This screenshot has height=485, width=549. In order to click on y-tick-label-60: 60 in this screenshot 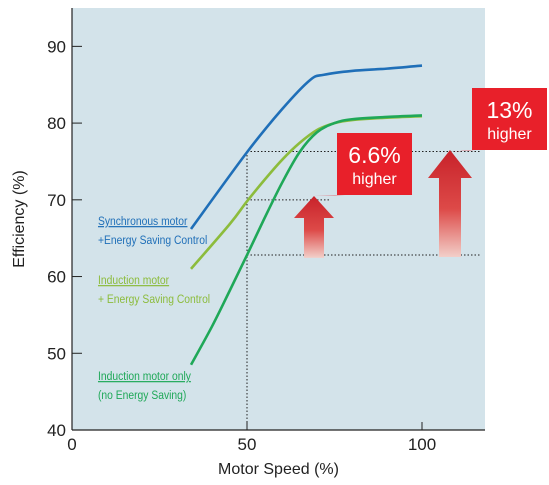, I will do `click(56, 277)`.